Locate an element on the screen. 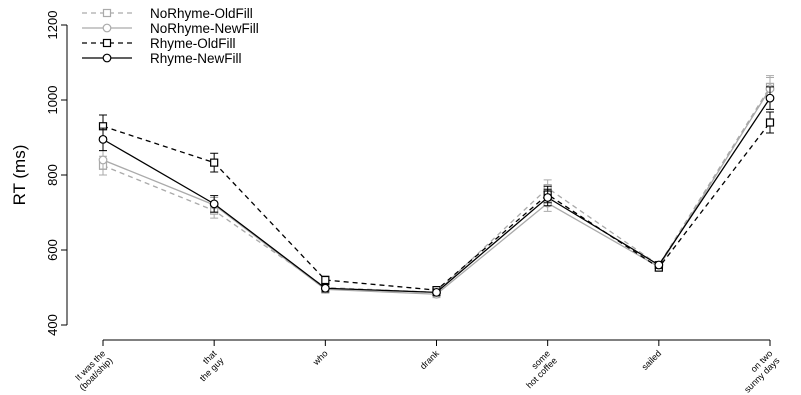  x-tick-label: thatthe guy is located at coordinates (208, 365).